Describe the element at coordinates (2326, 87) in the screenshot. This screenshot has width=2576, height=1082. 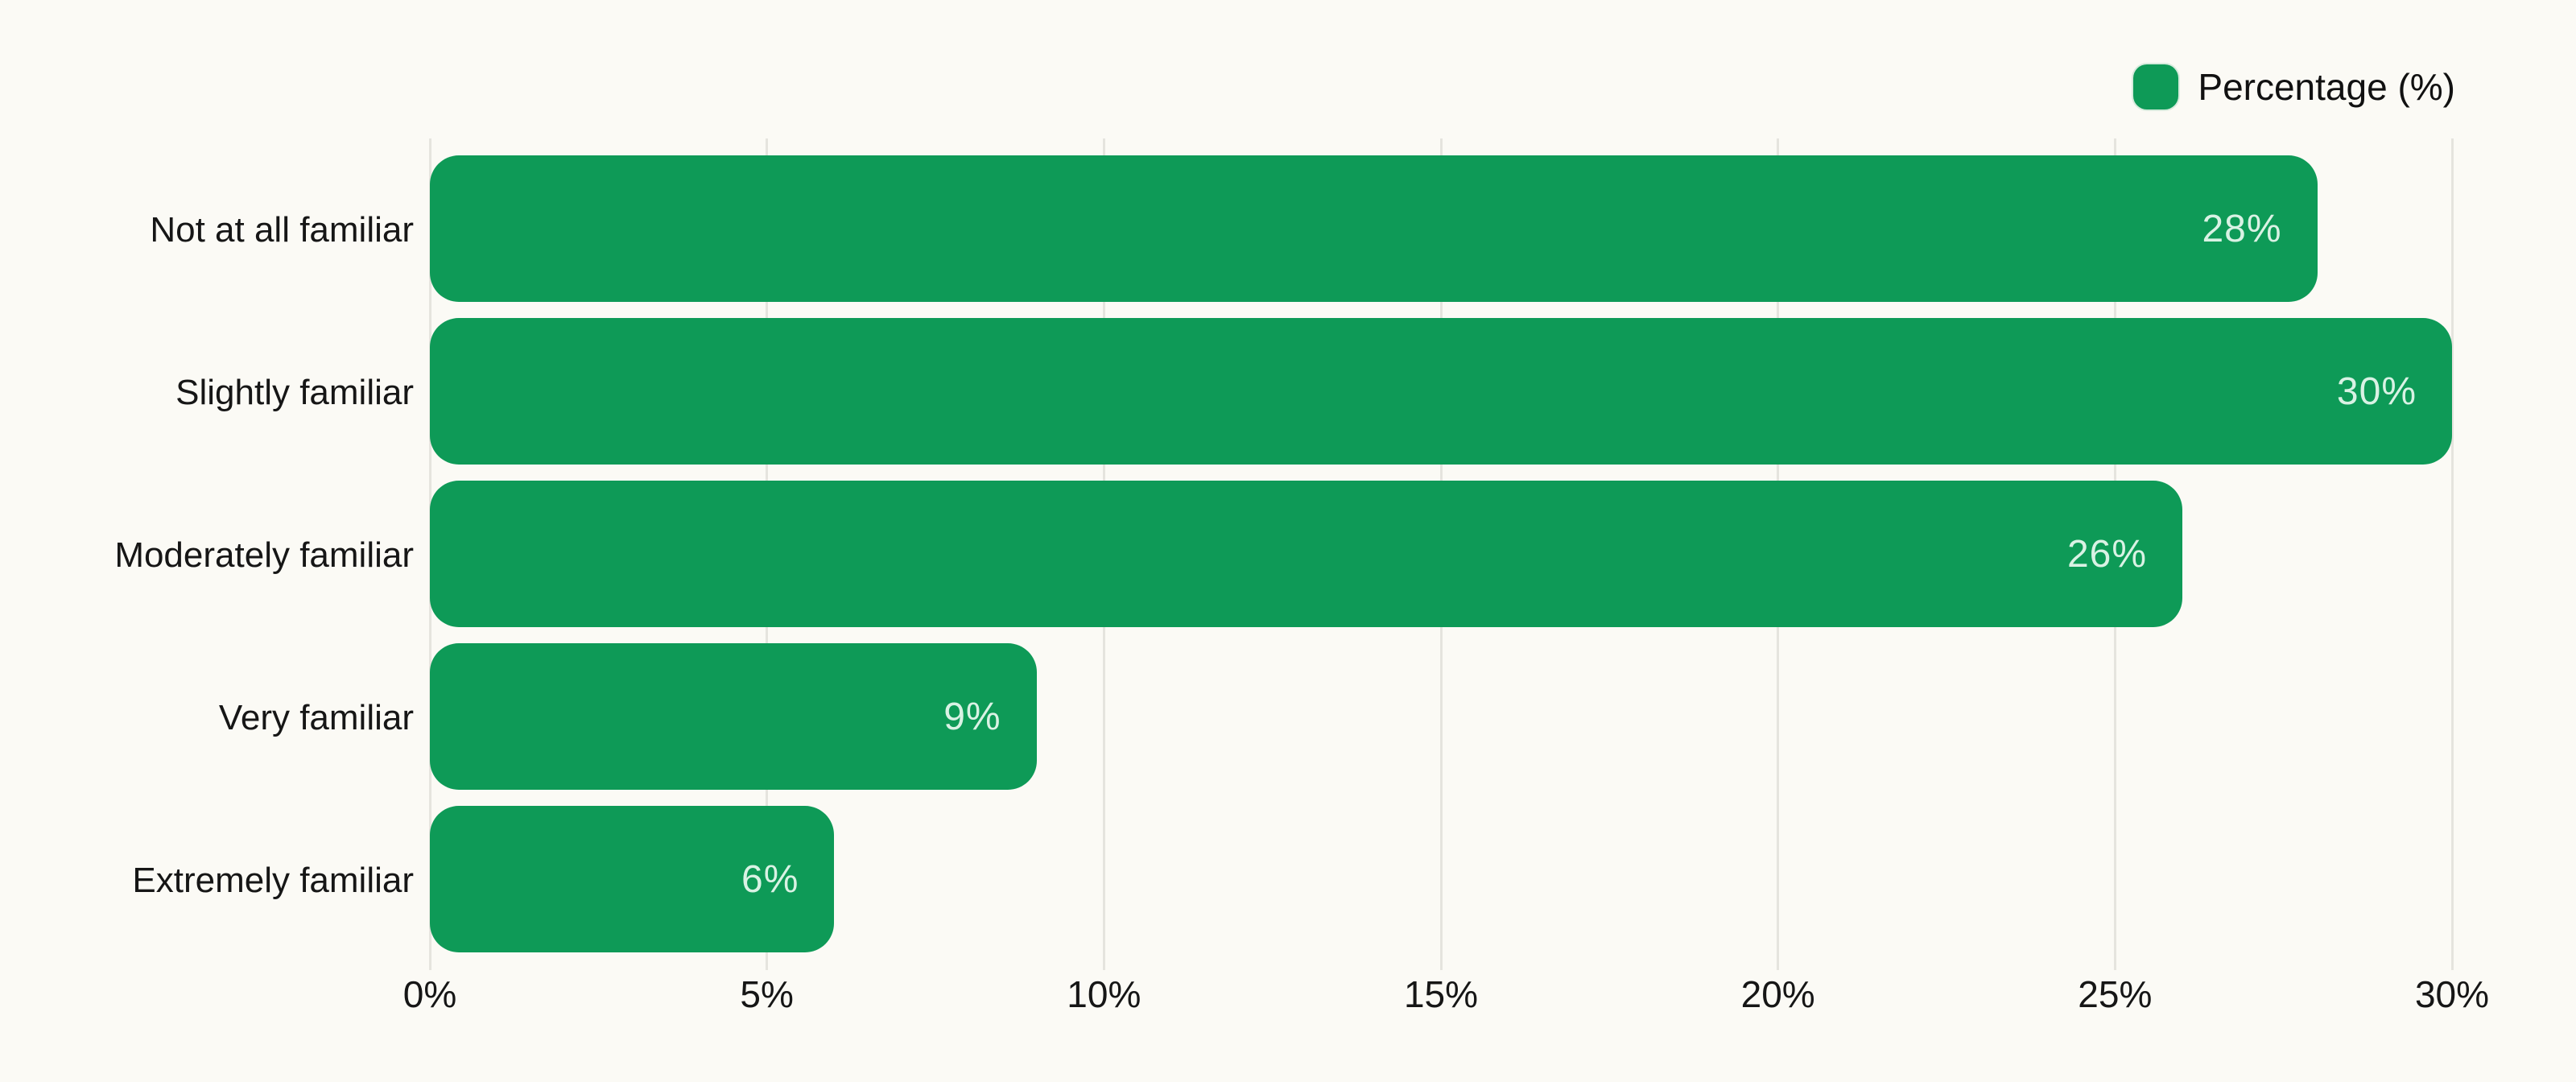
I see `legend-label: Percentage (%)` at that location.